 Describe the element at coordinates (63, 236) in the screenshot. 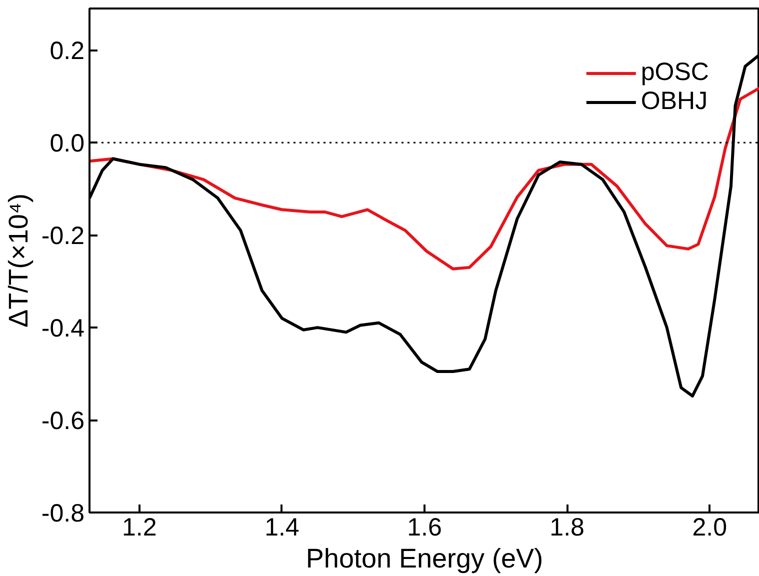

I see `y-tick-label: -0.2` at that location.